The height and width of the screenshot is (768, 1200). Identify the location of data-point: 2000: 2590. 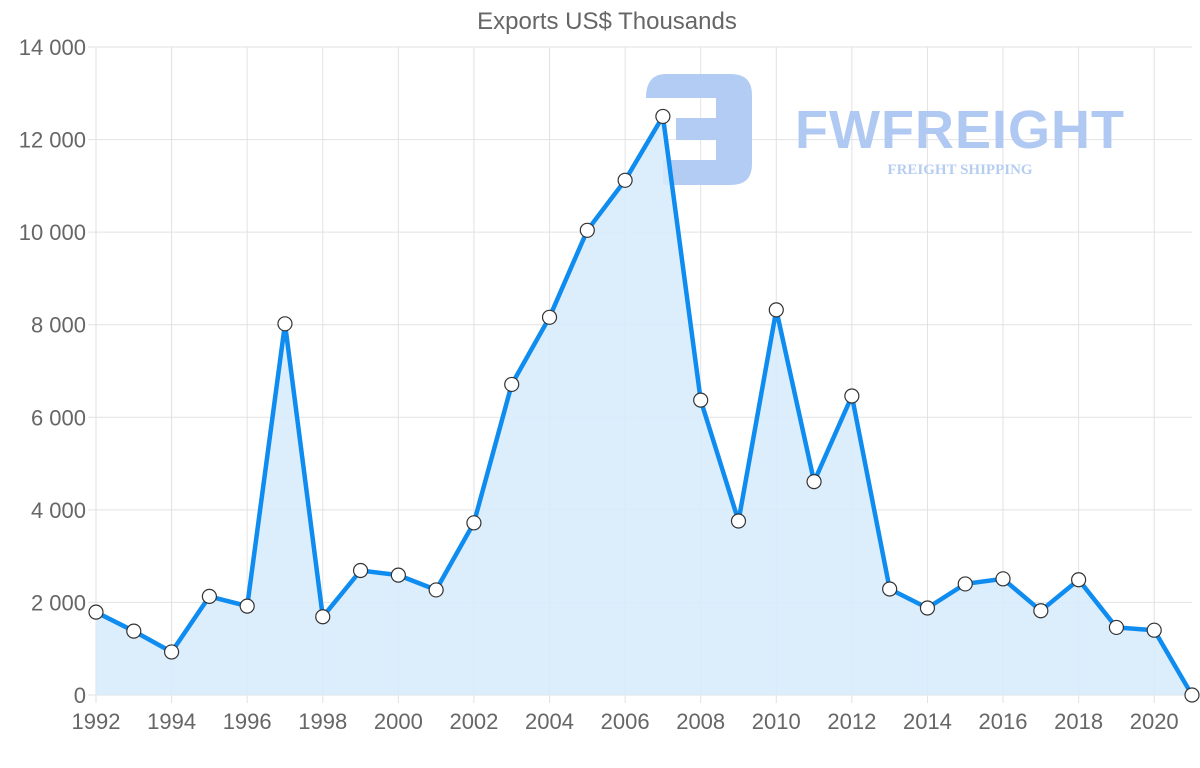
(398, 575).